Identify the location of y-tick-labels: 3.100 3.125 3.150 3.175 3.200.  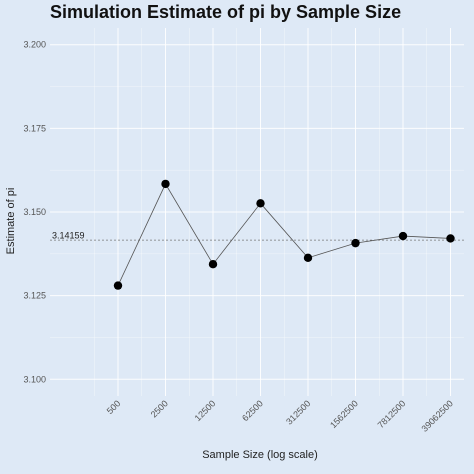
(34, 212).